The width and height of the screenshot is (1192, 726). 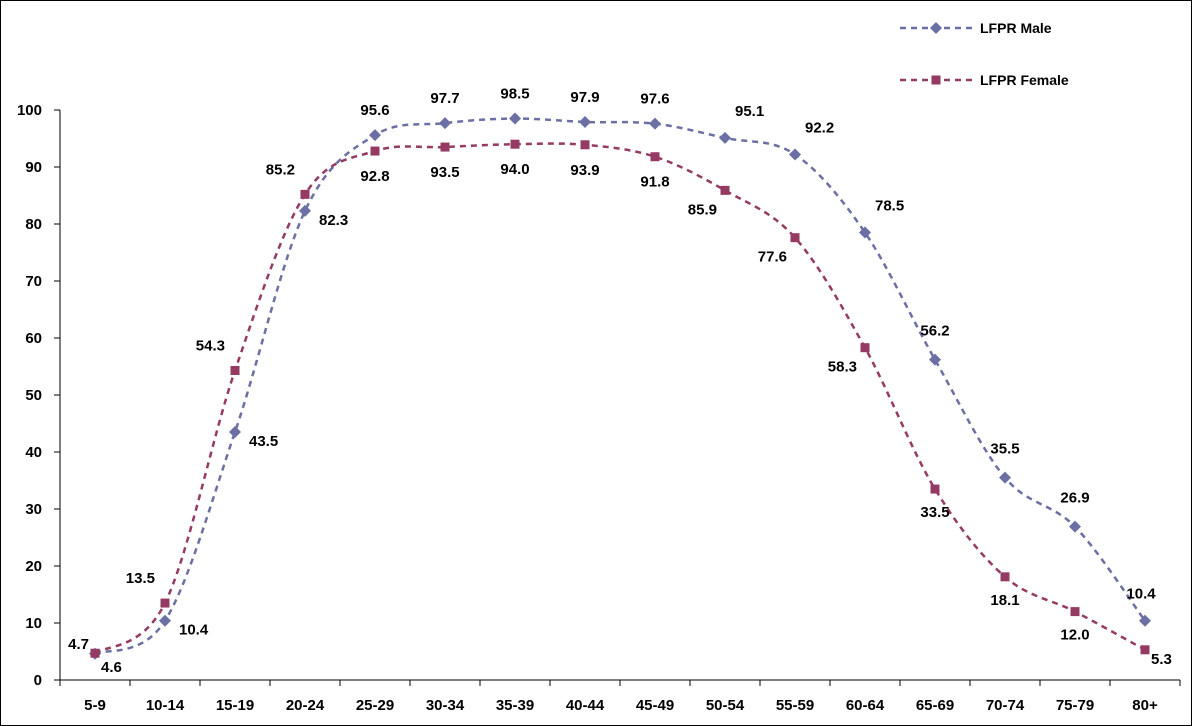 I want to click on x-tick-label: 40-44, so click(x=585, y=705).